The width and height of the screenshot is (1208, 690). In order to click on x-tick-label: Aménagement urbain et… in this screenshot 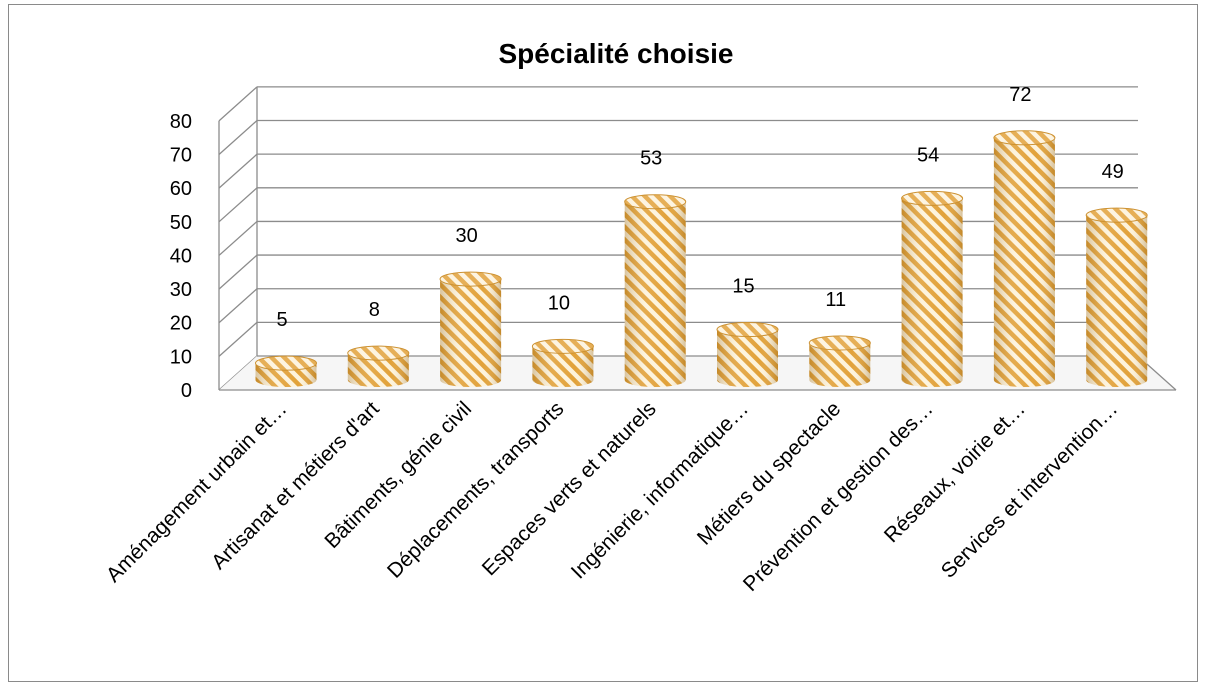, I will do `click(197, 492)`.